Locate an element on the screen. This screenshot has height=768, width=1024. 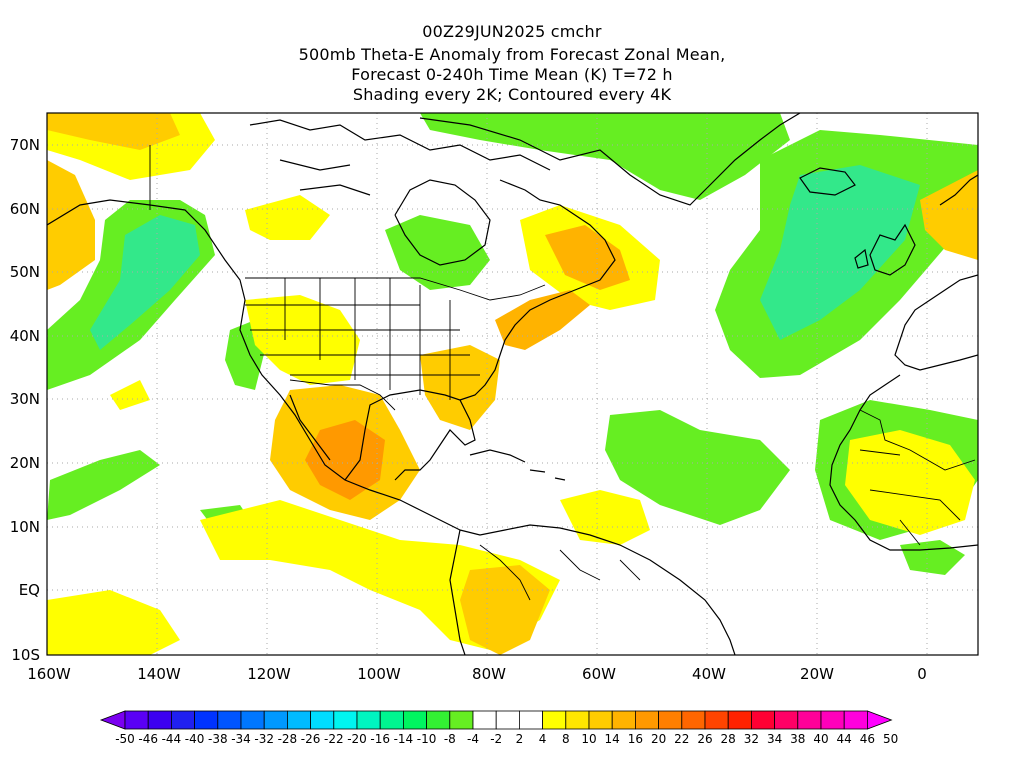
colorbar-label: 8 is located at coordinates (566, 739).